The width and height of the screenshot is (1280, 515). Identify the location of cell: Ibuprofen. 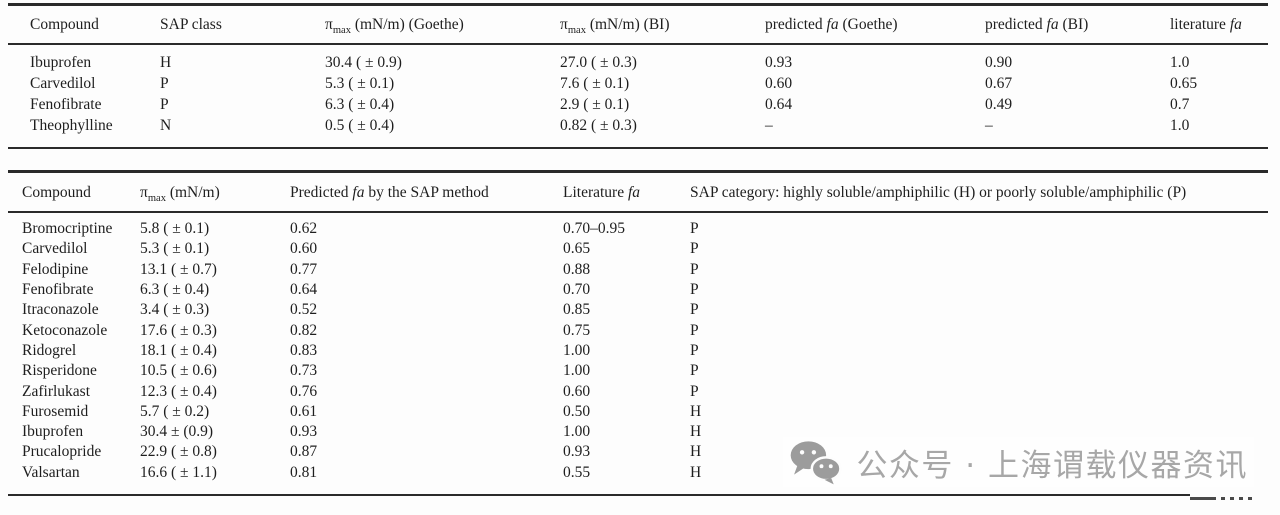
(61, 62).